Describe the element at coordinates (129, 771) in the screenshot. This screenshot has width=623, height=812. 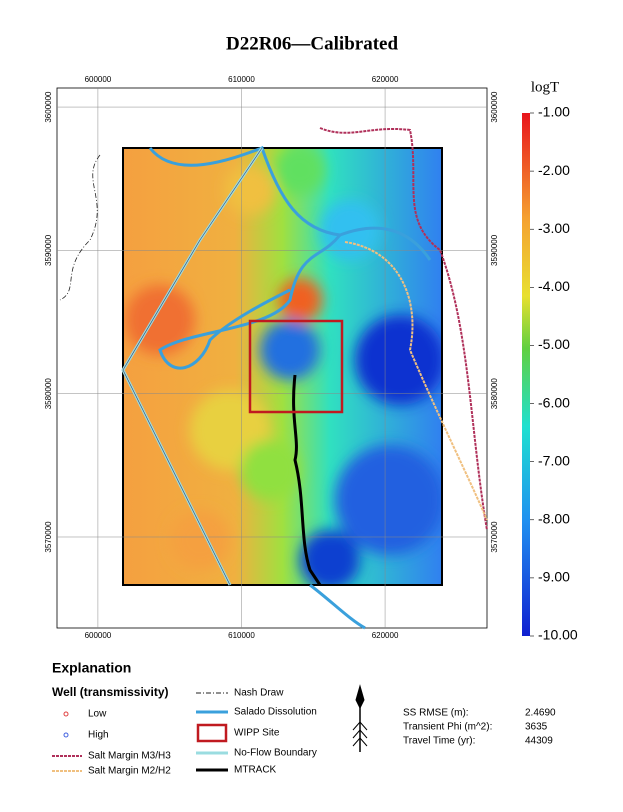
I see `legend-label: Salt Margin M2/H2` at that location.